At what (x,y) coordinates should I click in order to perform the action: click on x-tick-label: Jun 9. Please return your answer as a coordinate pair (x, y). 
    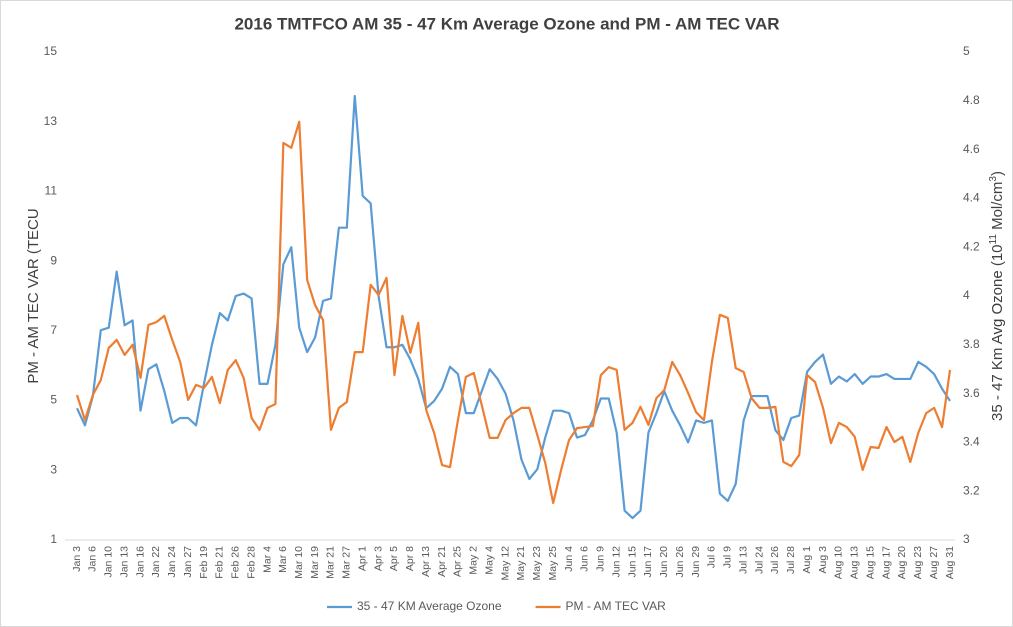
    Looking at the image, I should click on (601, 559).